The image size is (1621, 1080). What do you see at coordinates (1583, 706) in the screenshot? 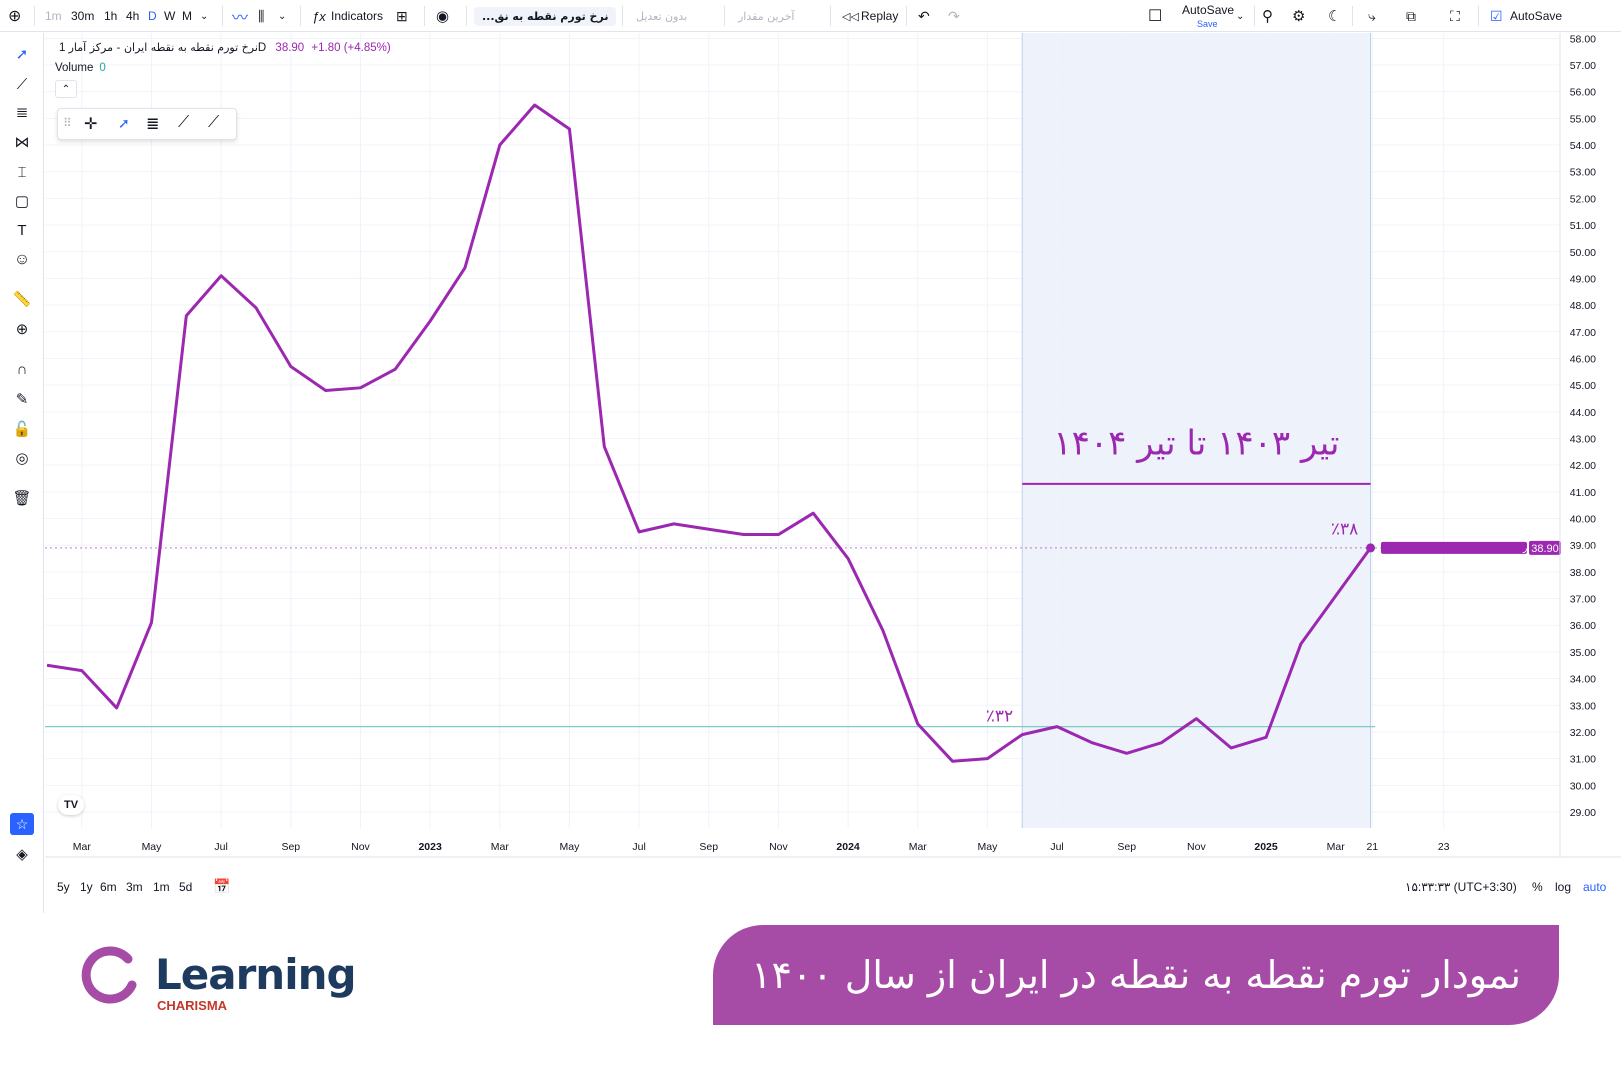
I see `y-tick-label: 33.00` at bounding box center [1583, 706].